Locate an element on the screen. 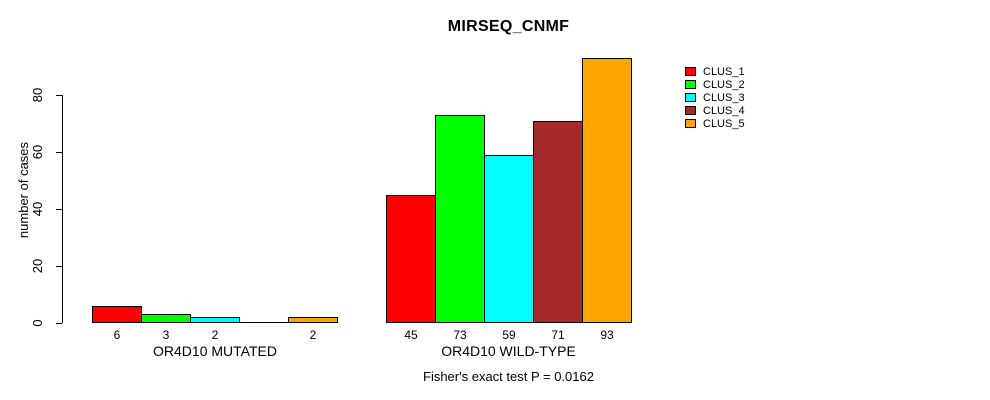  bar-value-label: 73 is located at coordinates (460, 335).